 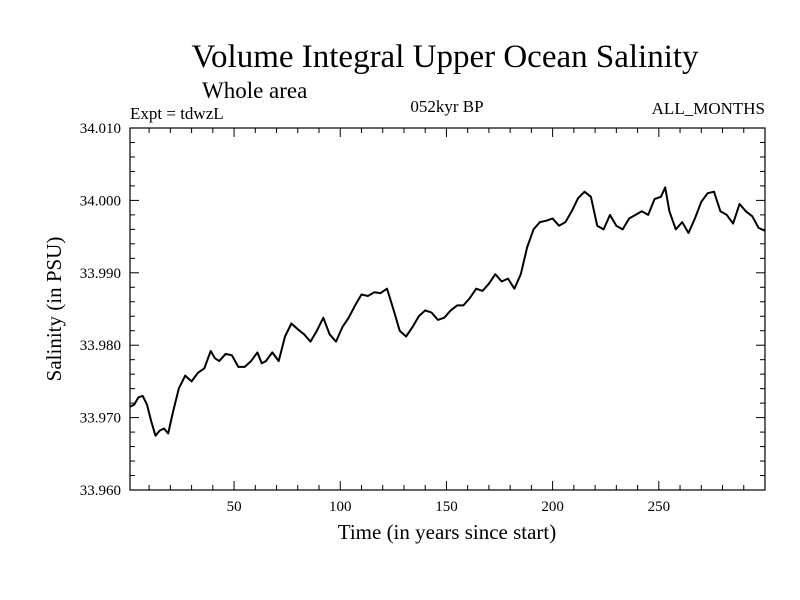 I want to click on experiment-label: Expt = tdwzL, so click(x=177, y=113).